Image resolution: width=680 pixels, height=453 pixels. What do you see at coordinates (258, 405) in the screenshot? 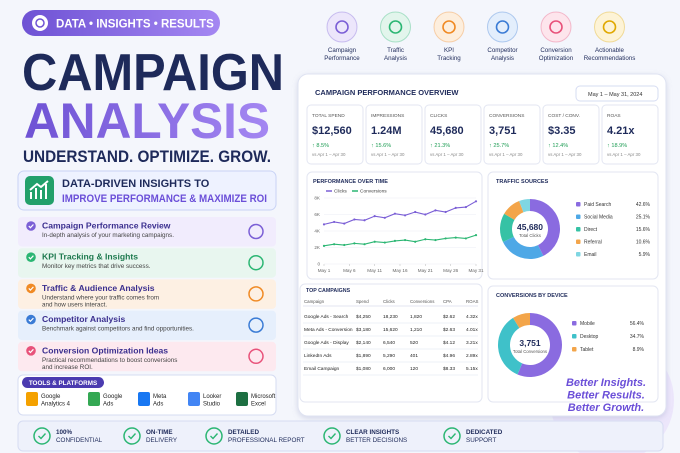
I see `tool-name: Excel` at bounding box center [258, 405].